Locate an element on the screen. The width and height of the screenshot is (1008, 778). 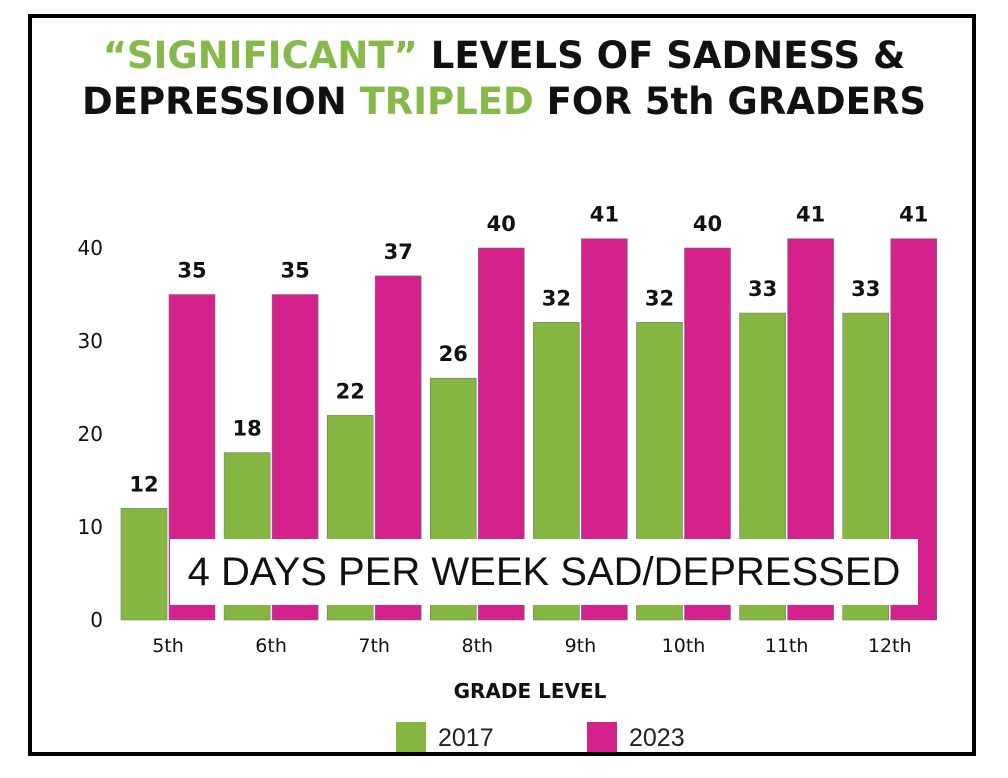
data-label-2023-12th: 41 is located at coordinates (913, 215).